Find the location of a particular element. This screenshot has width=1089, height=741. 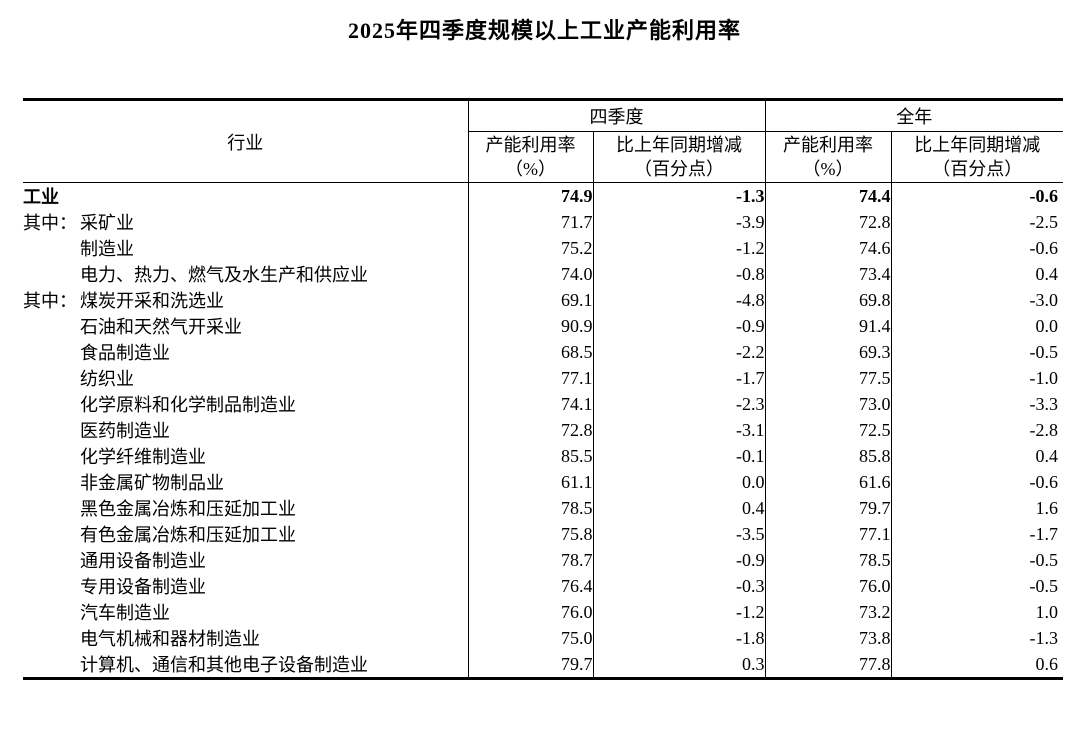

table-row: 有色金属冶炼和压延加工业 75.8 -3.5 77.1 -1.7 is located at coordinates (543, 534).